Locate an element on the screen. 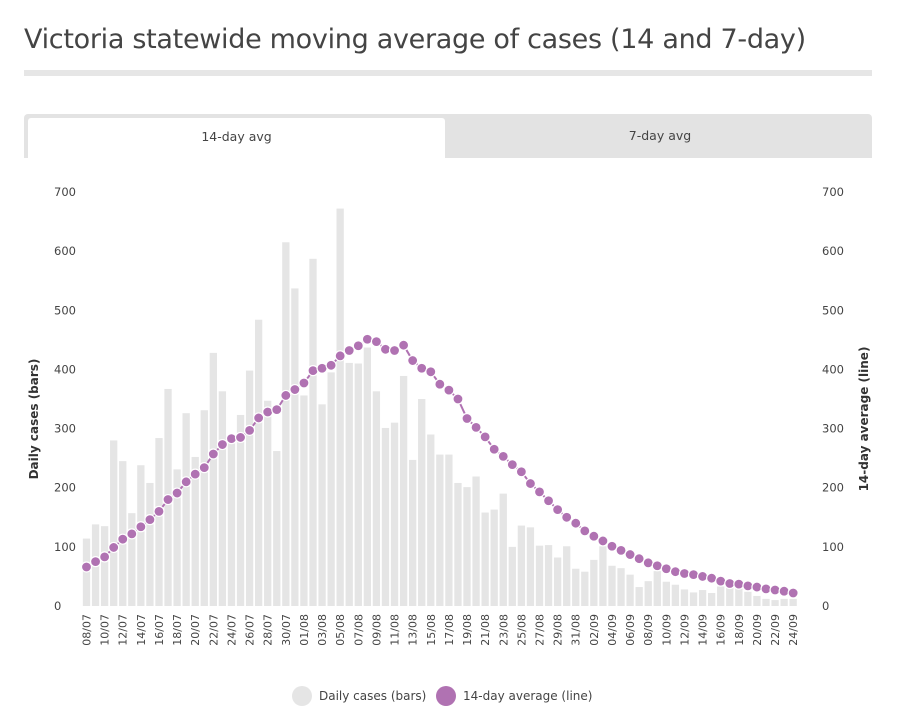  tab-14-day-avg: 14-day avg is located at coordinates (236, 138).